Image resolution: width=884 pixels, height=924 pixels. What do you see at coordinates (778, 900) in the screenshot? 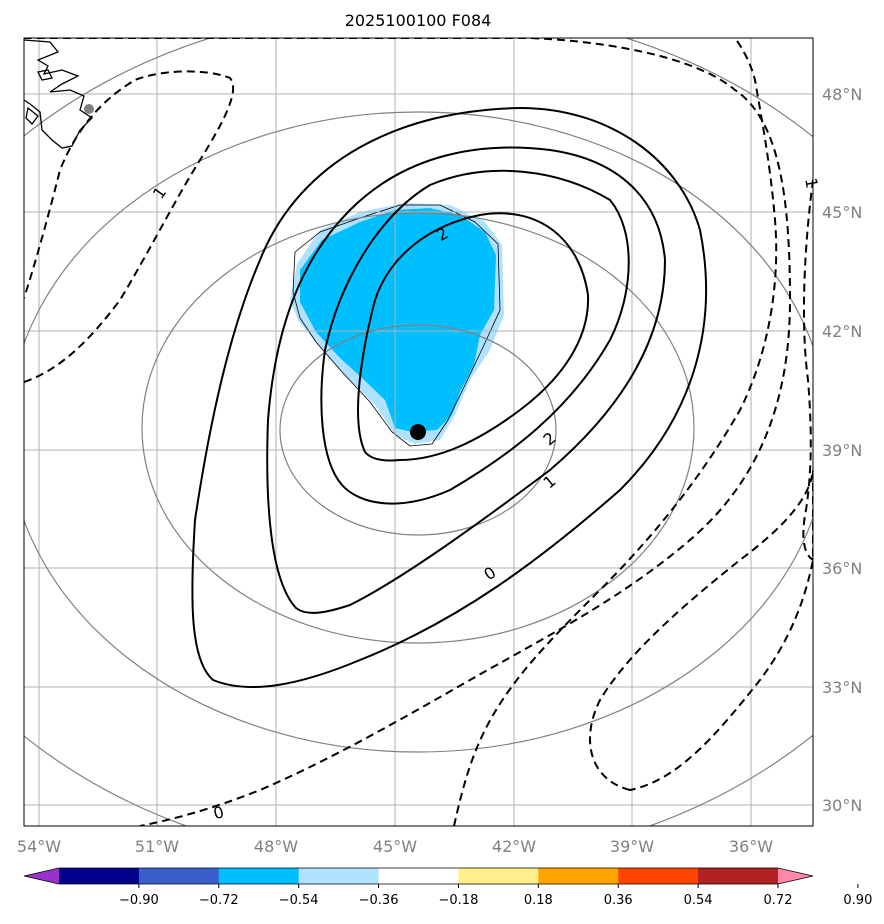
I see `colorbar-label: 0.72` at bounding box center [778, 900].